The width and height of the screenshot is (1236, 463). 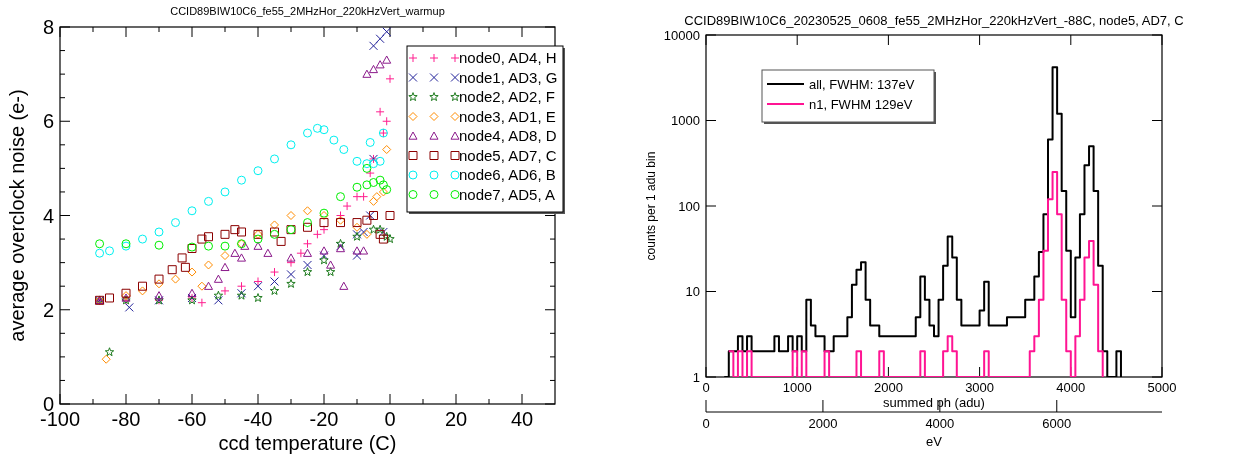 I want to click on chart-title: CCID89BIW10C6_fe55_2MHzHor_220kHzVert_warmup, so click(x=307, y=11).